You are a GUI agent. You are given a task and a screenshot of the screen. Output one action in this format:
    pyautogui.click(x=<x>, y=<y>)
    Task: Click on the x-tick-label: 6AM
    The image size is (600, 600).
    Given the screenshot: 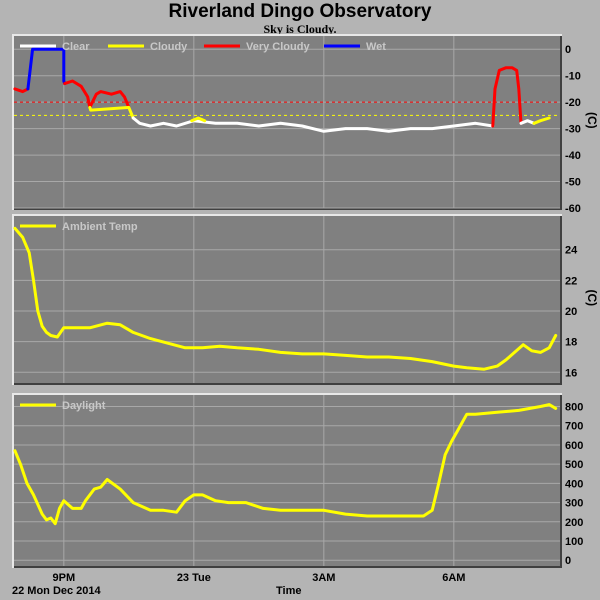 What is the action you would take?
    pyautogui.click(x=453, y=578)
    